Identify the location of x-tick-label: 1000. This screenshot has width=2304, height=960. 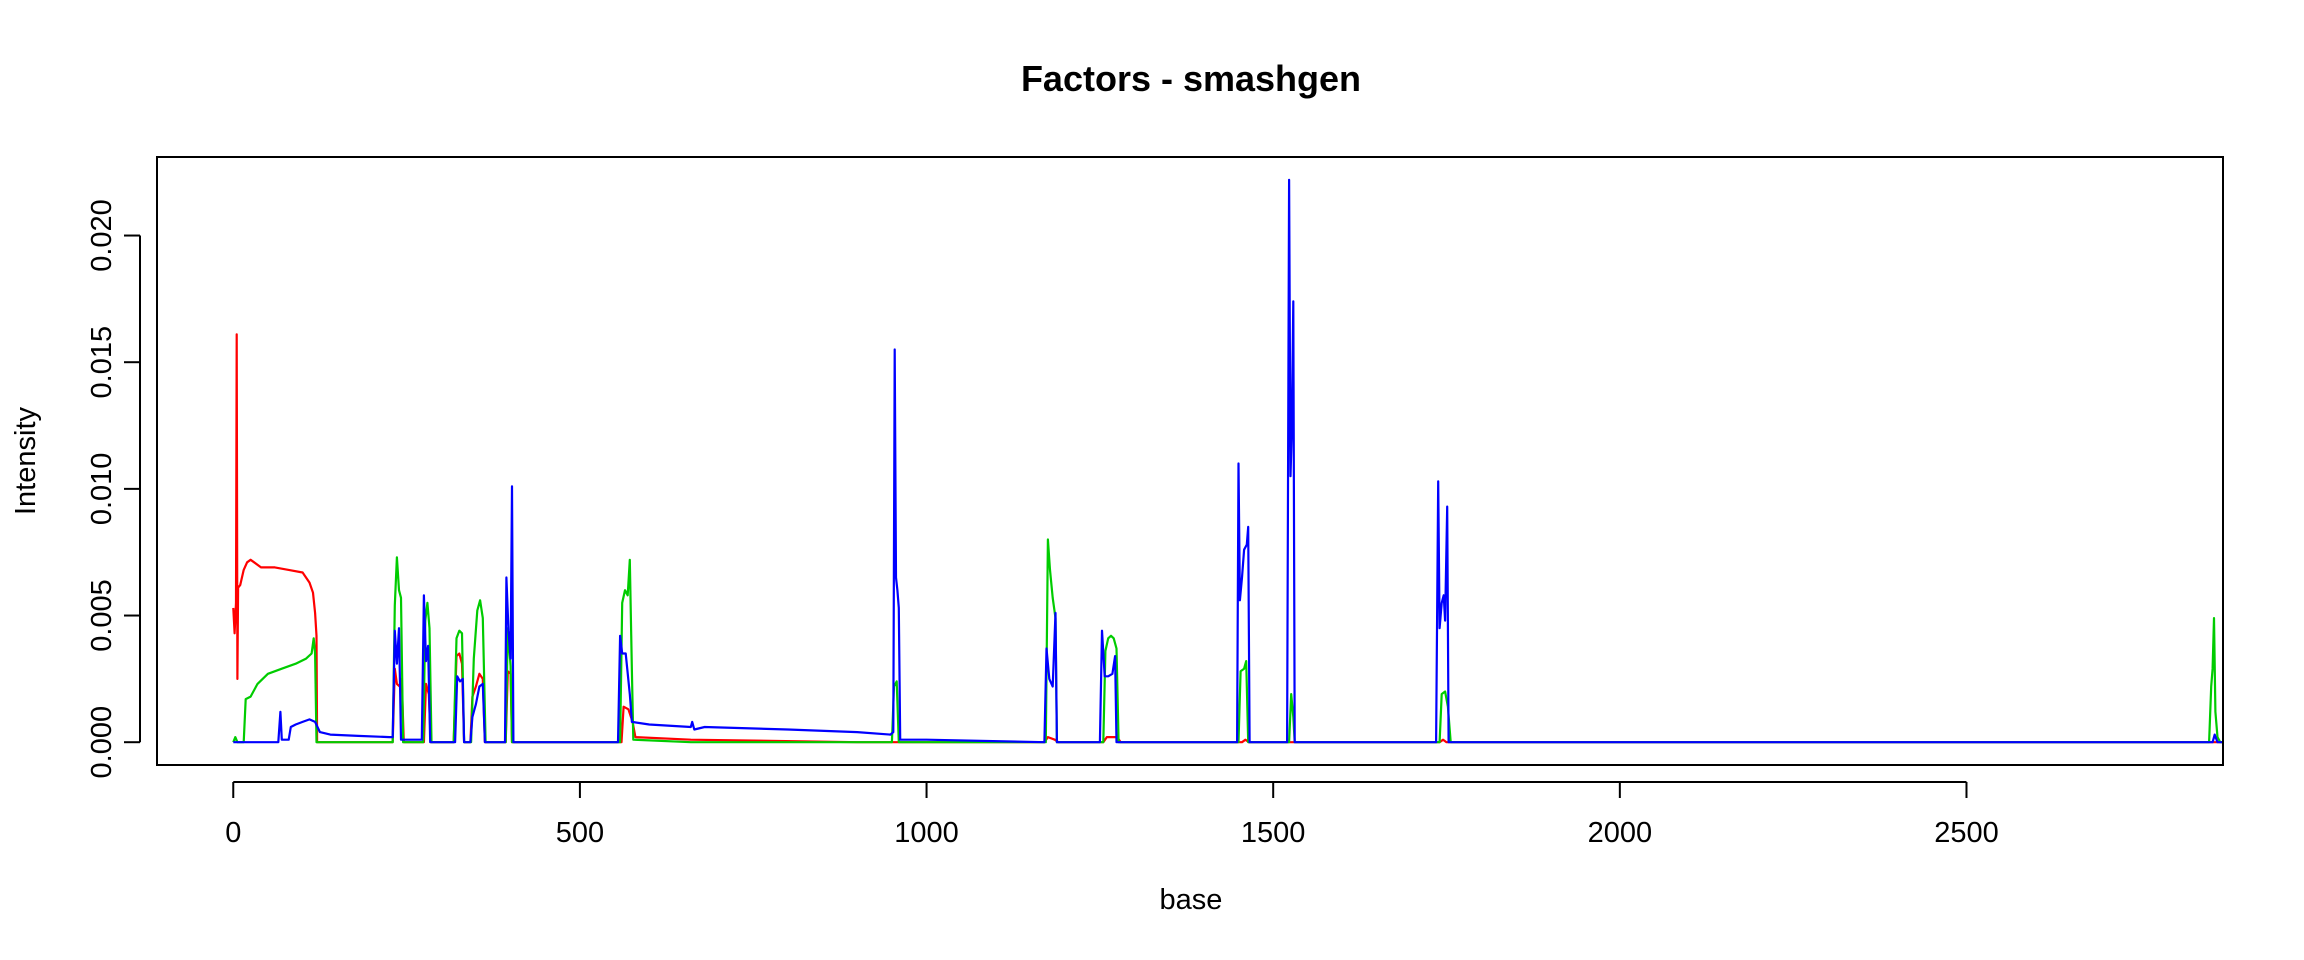
(926, 833).